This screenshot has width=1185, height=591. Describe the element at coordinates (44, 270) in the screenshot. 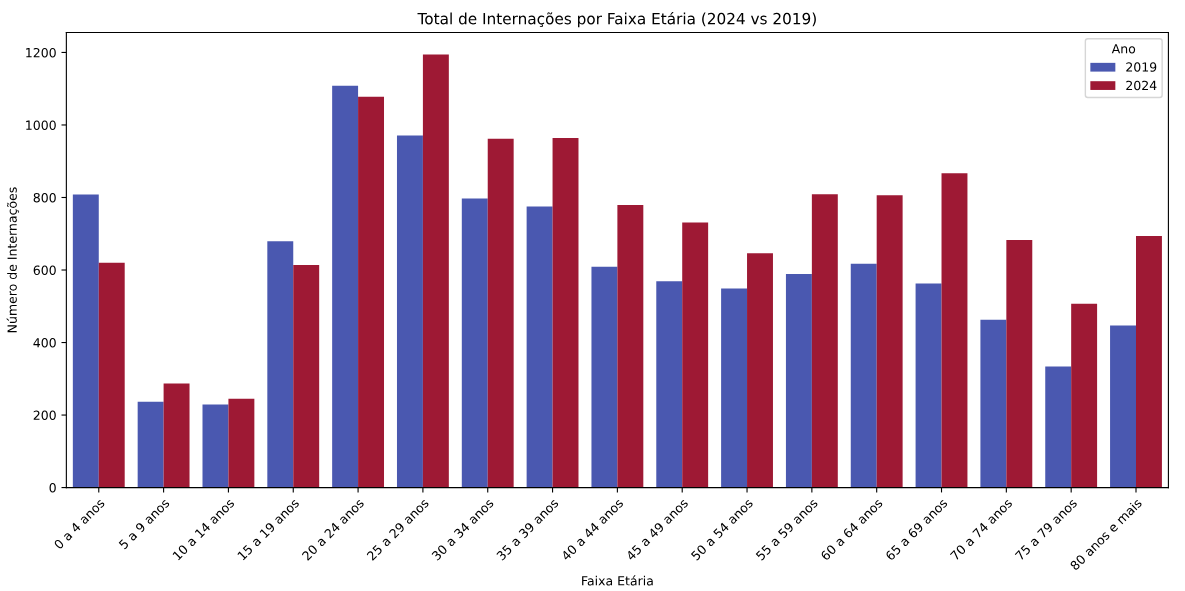

I see `y-tick-label: 600` at that location.